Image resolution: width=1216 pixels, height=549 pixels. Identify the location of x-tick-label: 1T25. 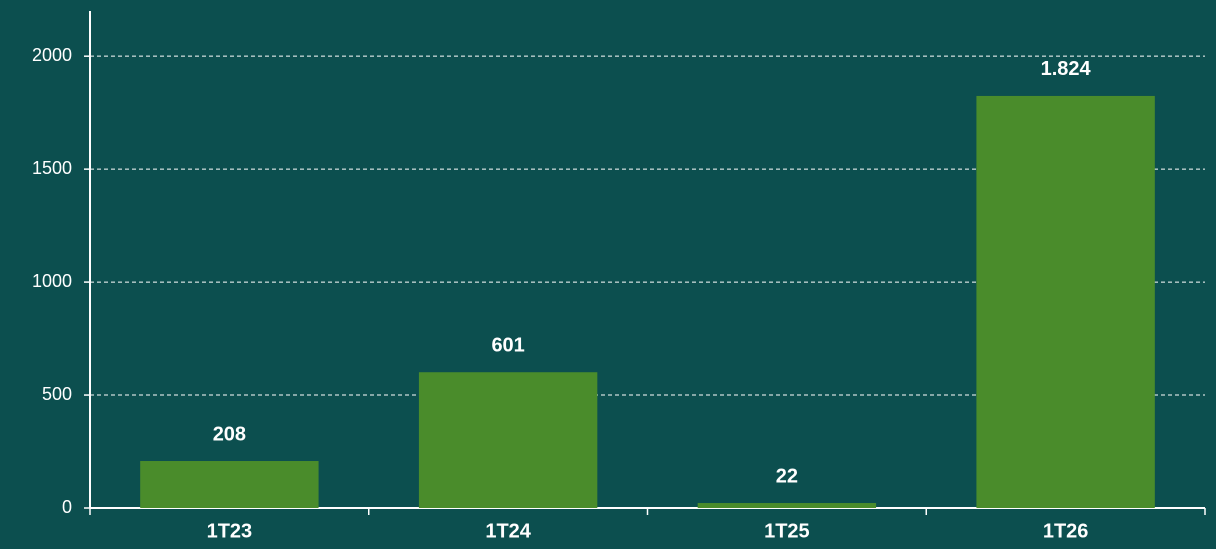
(787, 531).